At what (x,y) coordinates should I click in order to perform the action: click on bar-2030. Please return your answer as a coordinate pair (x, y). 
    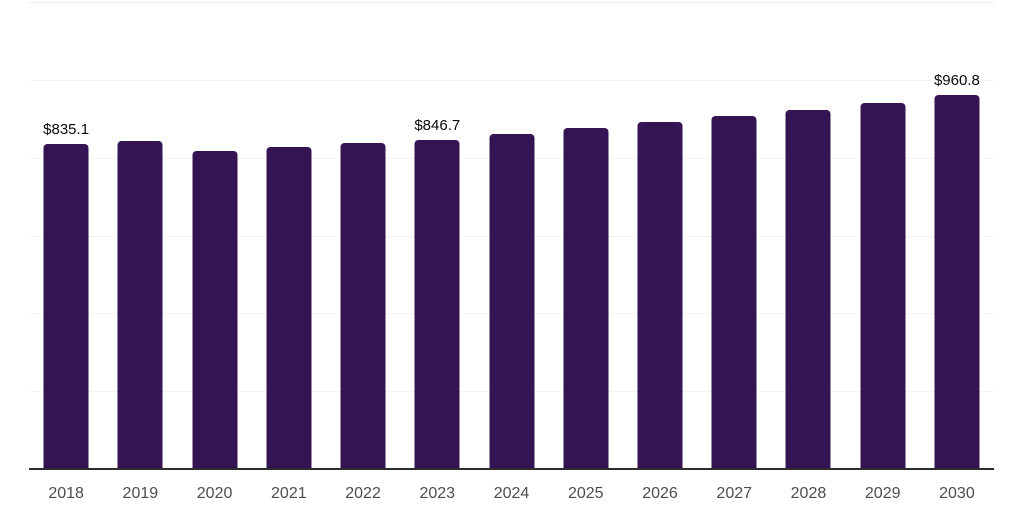
    Looking at the image, I should click on (957, 282).